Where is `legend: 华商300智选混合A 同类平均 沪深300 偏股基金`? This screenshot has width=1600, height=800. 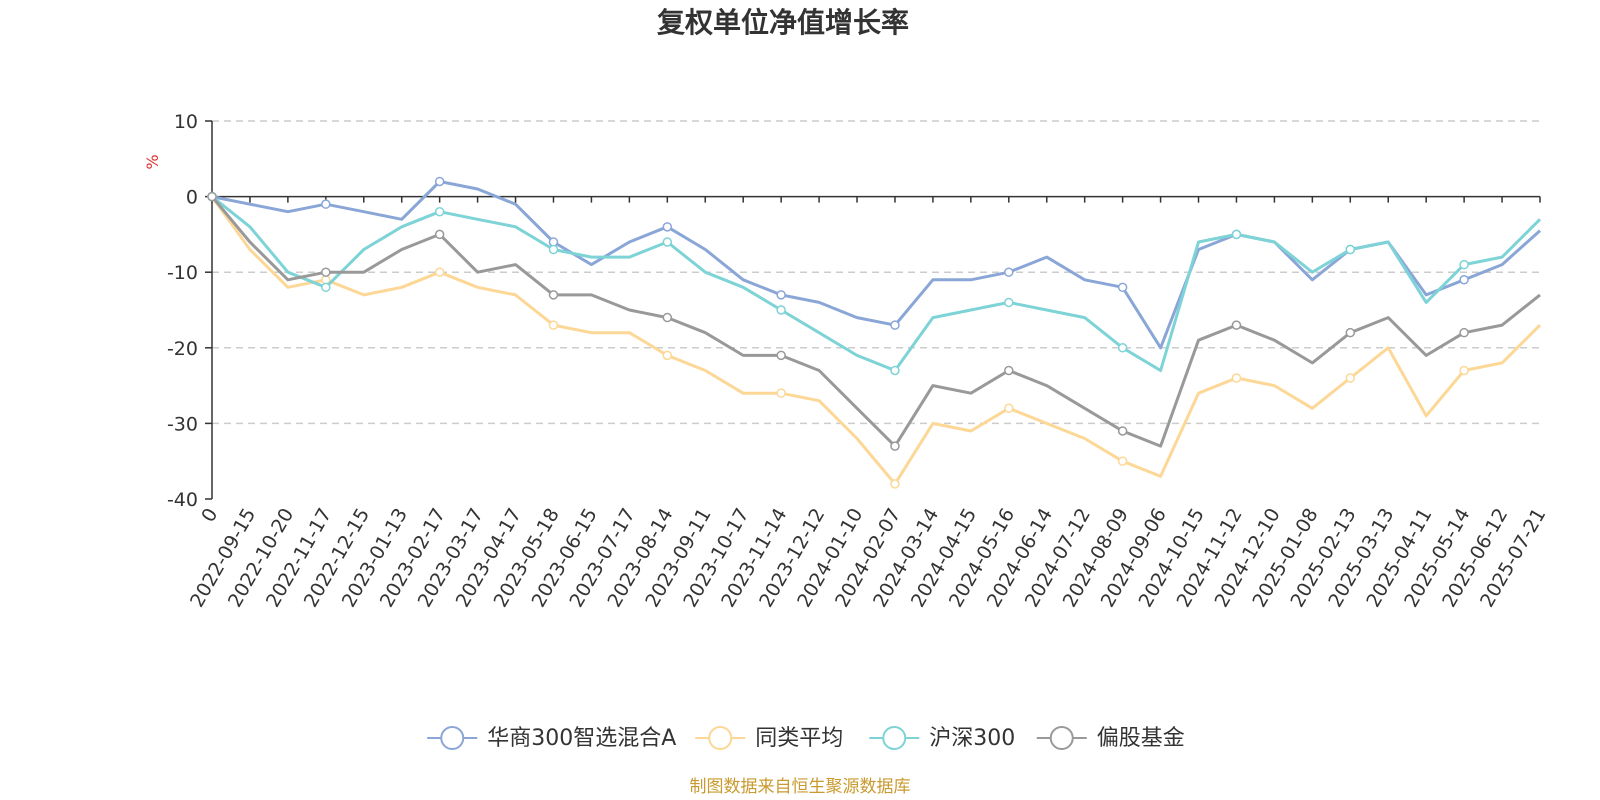 legend: 华商300智选混合A 同类平均 沪深300 偏股基金 is located at coordinates (806, 738).